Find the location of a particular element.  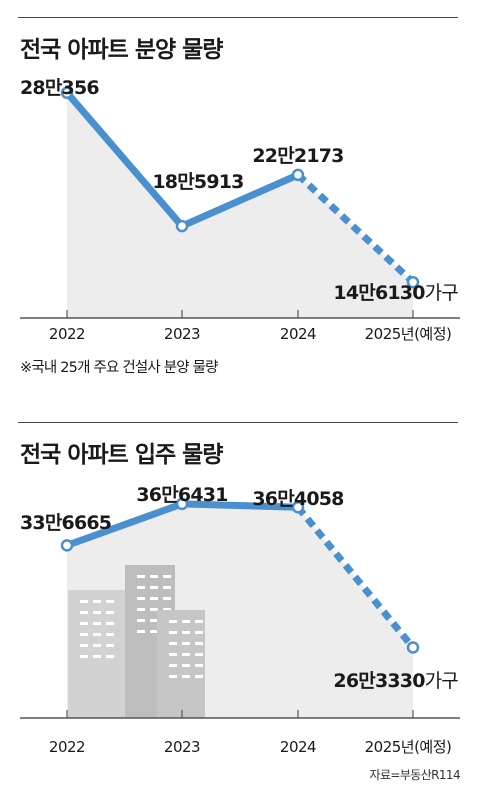

data-label-value: 33만6665 is located at coordinates (65, 523).